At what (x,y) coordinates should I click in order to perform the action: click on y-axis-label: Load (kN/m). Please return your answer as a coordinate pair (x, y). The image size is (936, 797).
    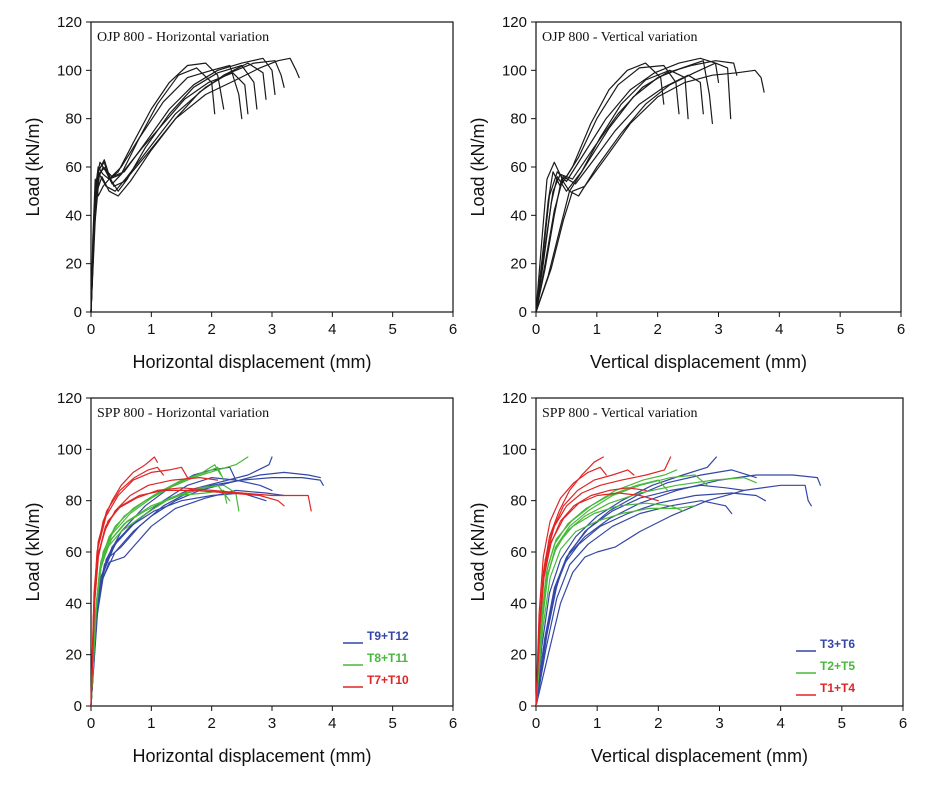
    Looking at the image, I should click on (478, 166).